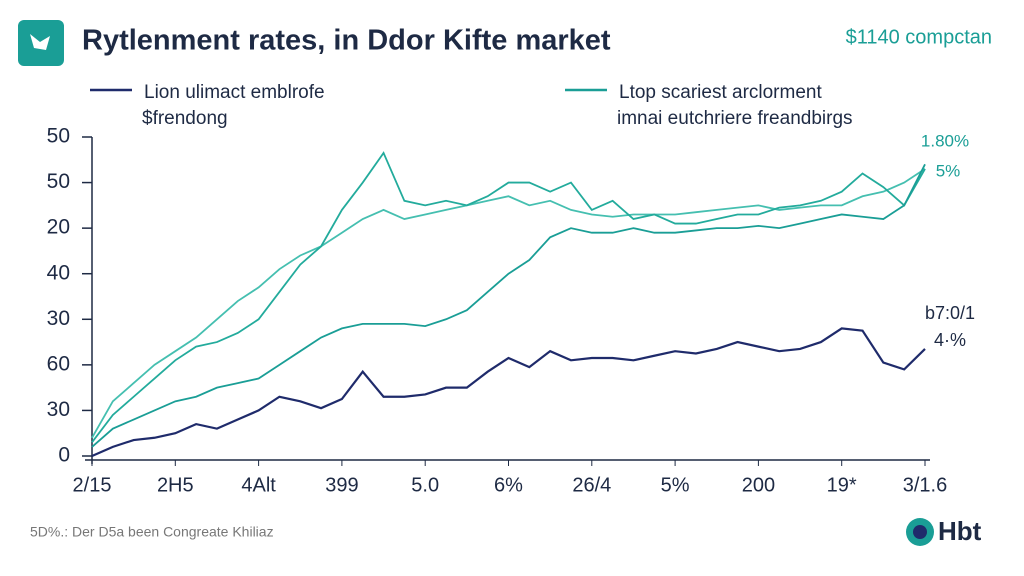  Describe the element at coordinates (152, 532) in the screenshot. I see `footer: 5D%.: Der D5a been Congreate Khiliaz` at that location.